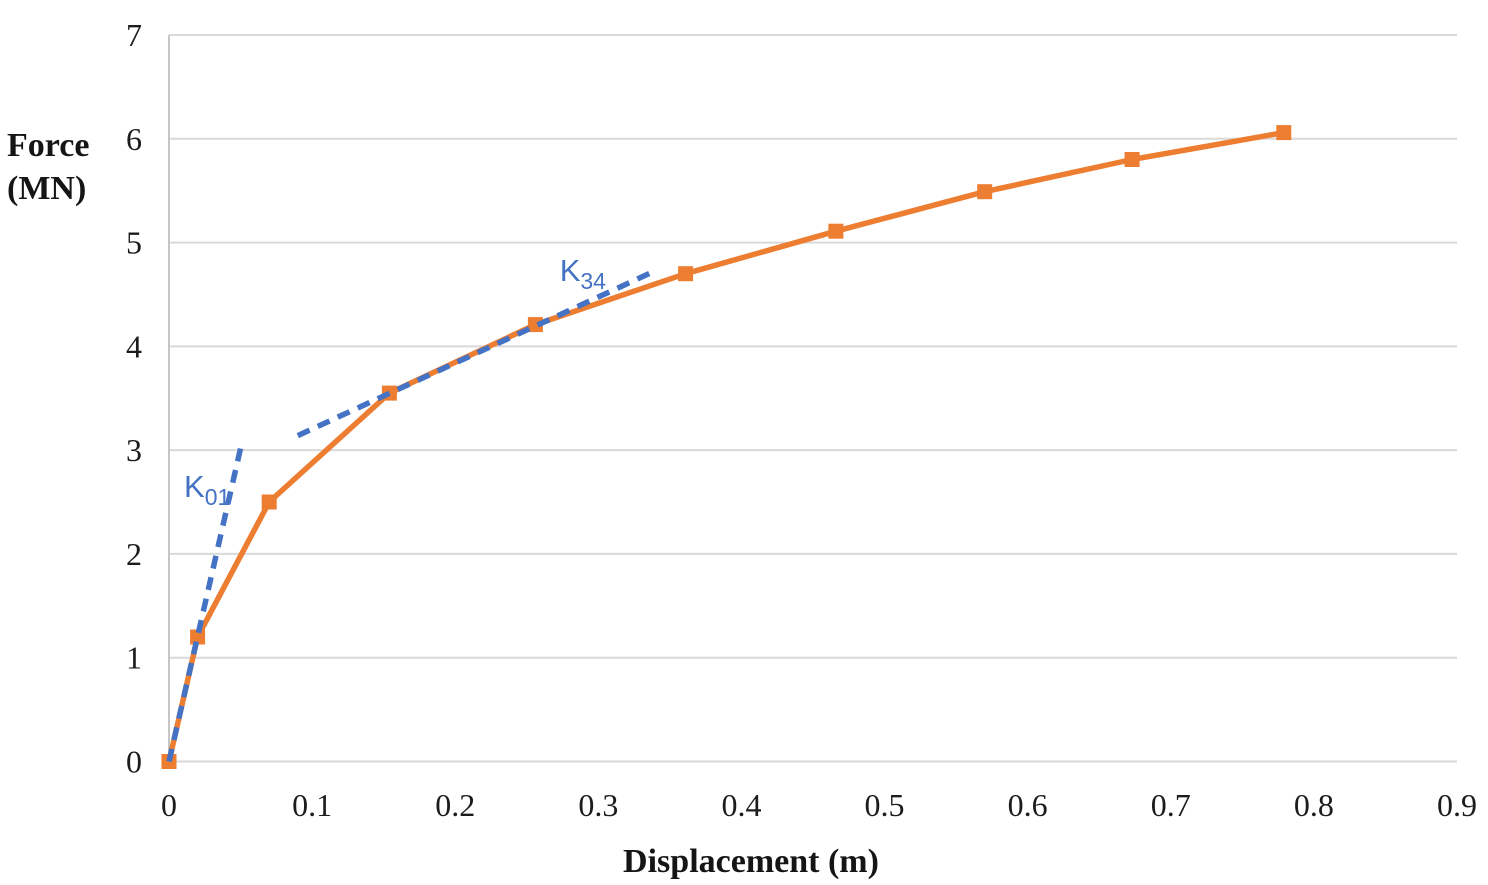  I want to click on x-tick-label-0: 0, so click(169, 805).